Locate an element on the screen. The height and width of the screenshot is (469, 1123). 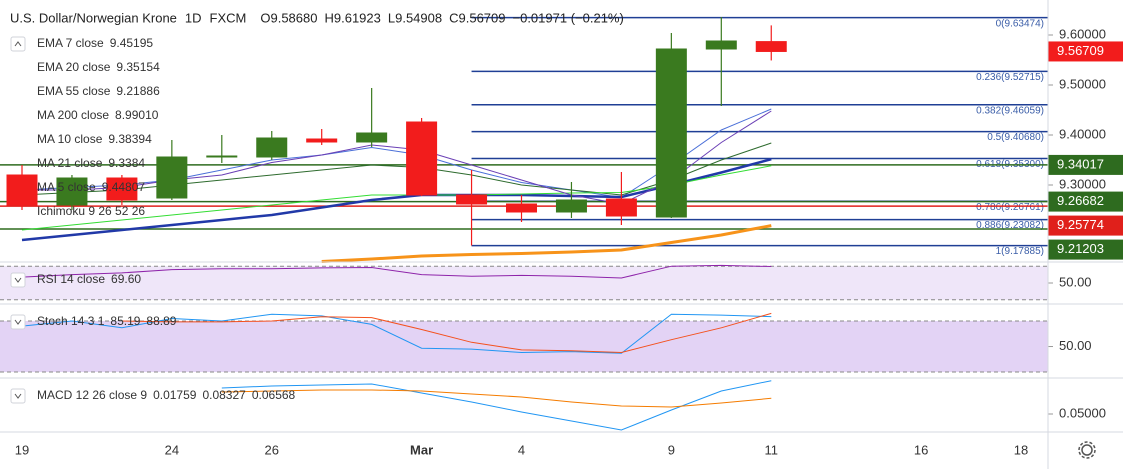
legend-name: EMA 55 close is located at coordinates (74, 91).